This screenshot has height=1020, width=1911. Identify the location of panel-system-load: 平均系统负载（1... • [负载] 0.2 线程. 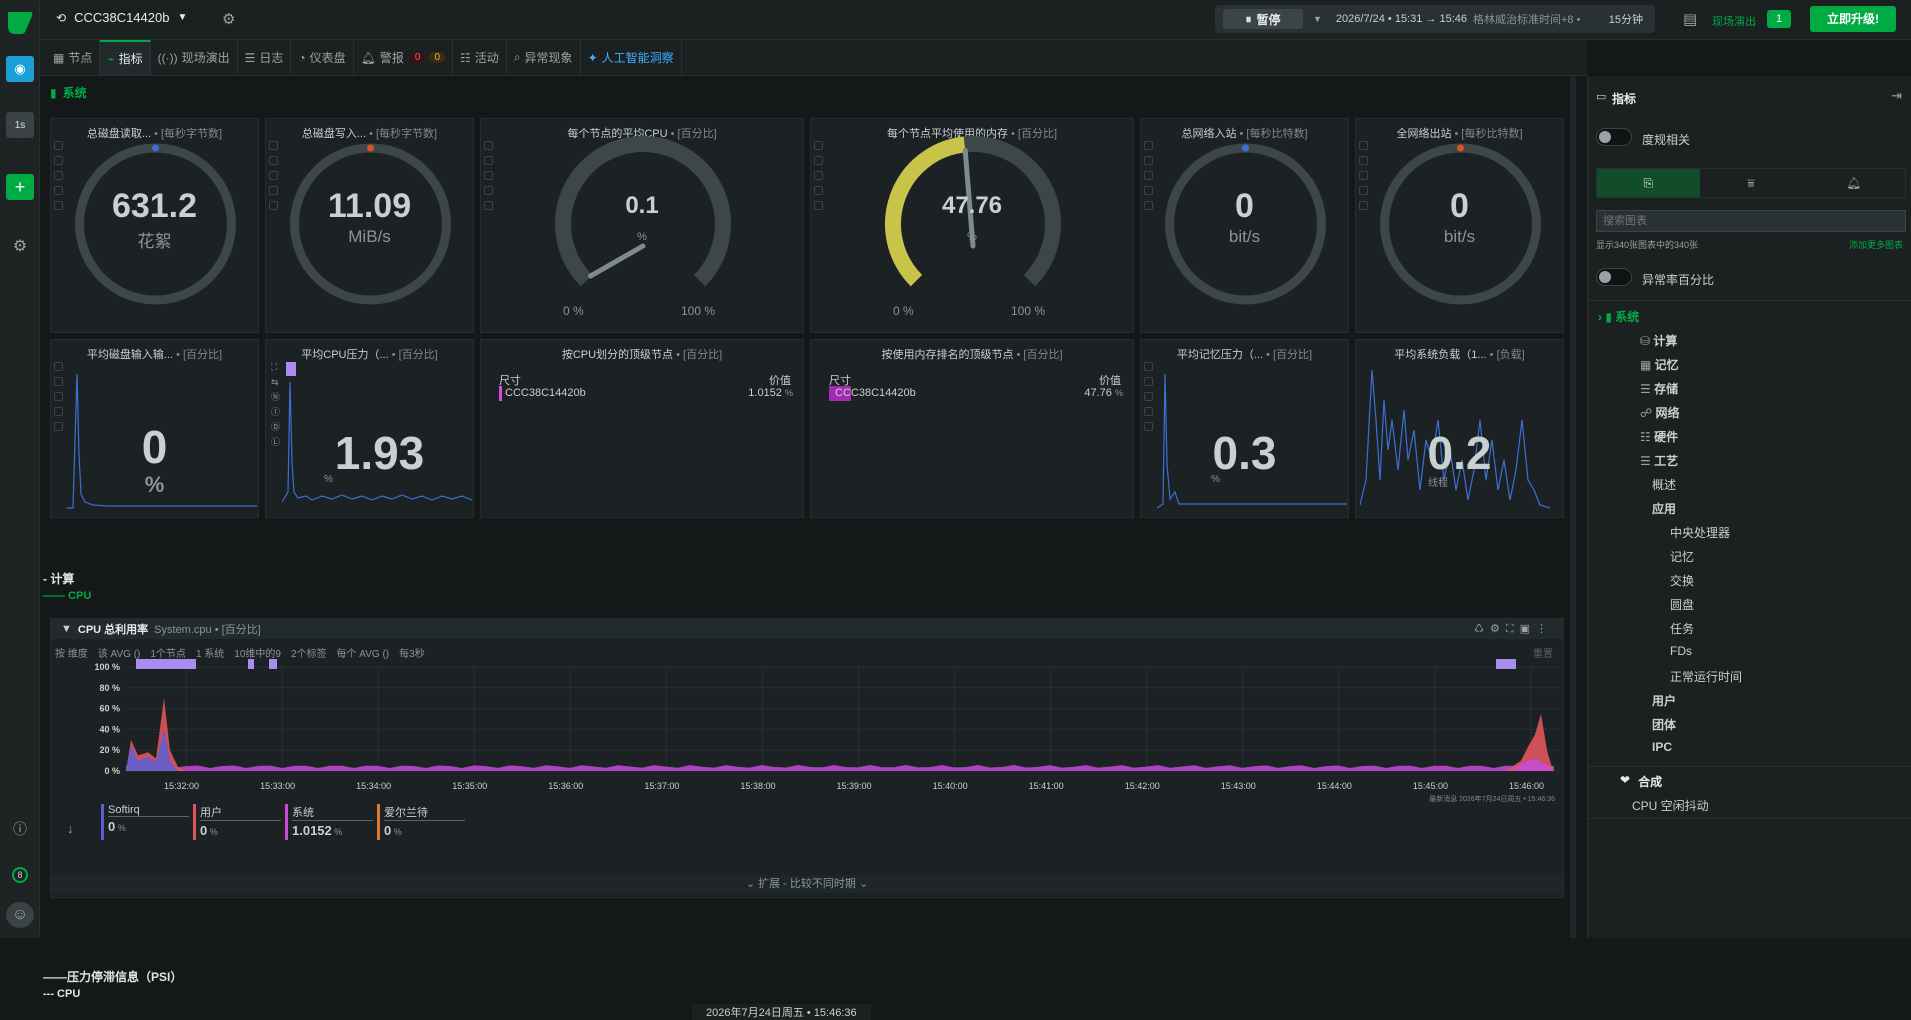
(1459, 428).